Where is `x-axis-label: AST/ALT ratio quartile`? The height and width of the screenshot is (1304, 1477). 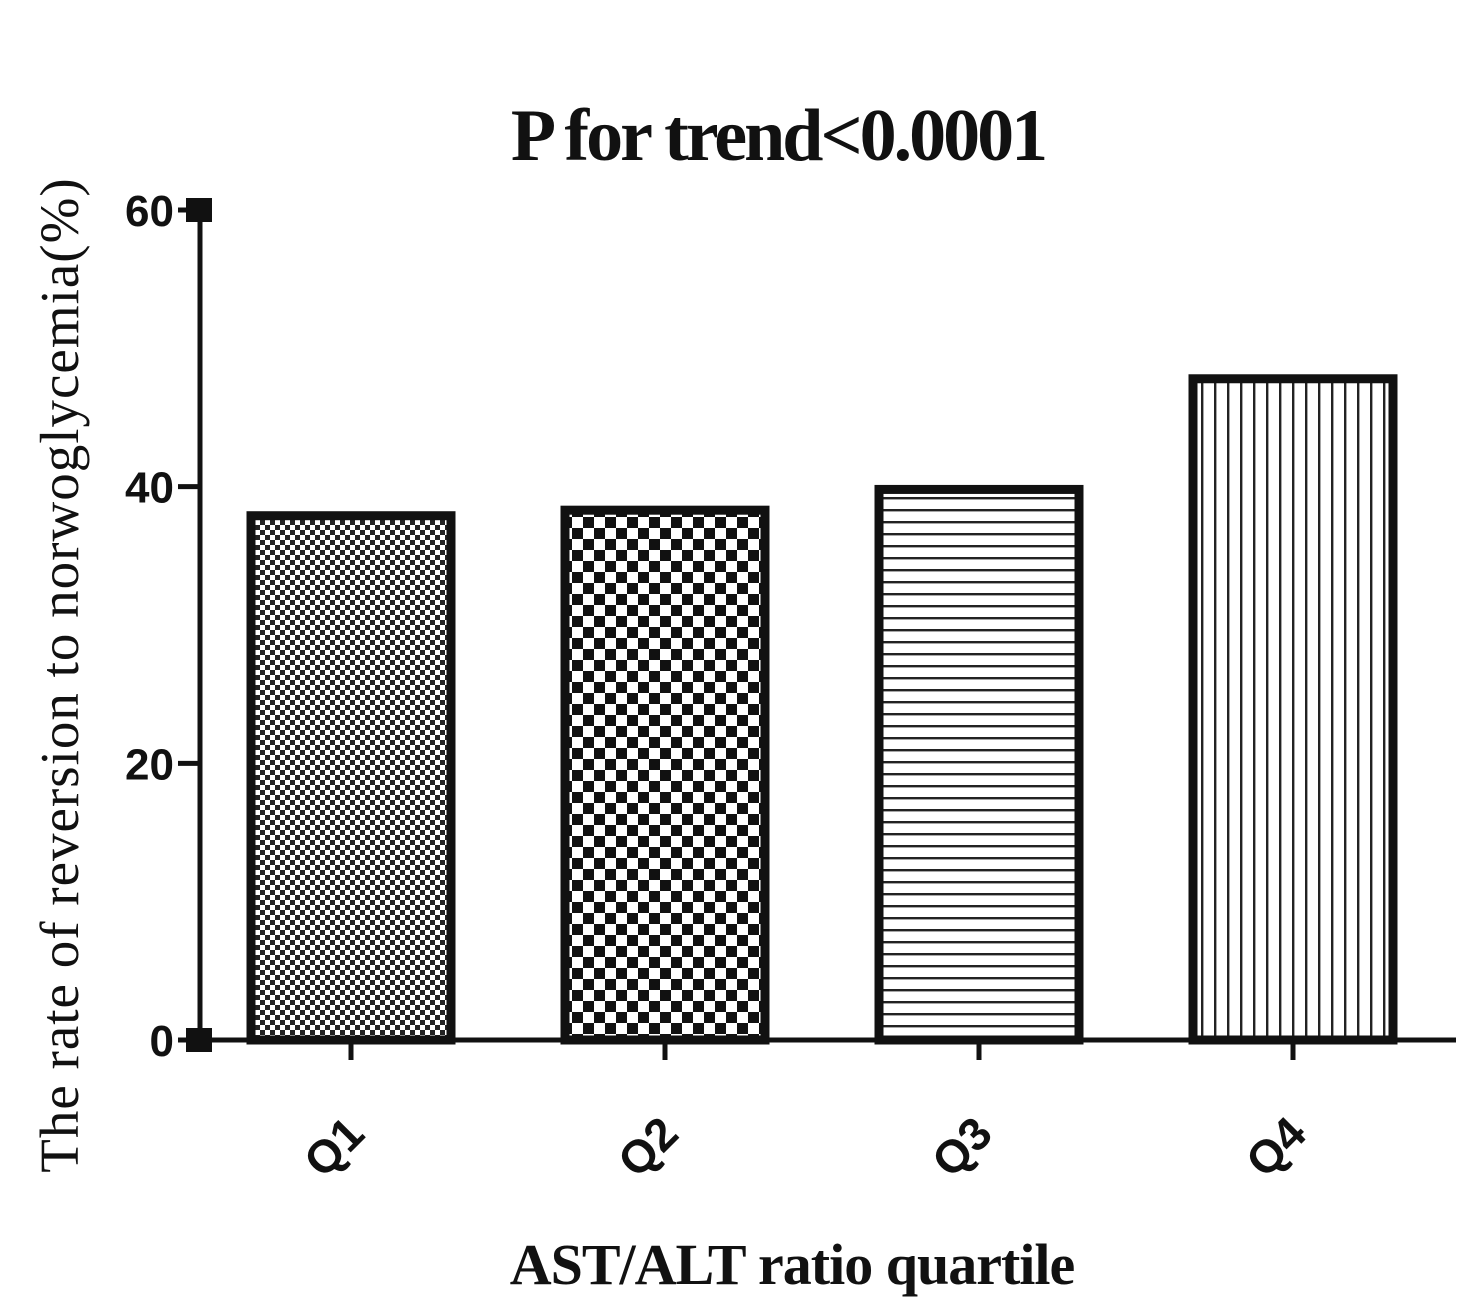
x-axis-label: AST/ALT ratio quartile is located at coordinates (792, 1264).